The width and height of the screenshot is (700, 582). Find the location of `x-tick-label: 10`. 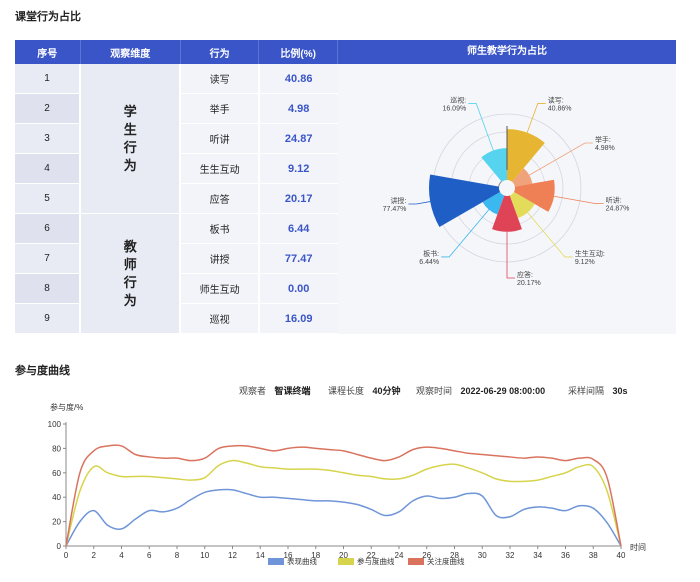

x-tick-label: 10 is located at coordinates (204, 555).